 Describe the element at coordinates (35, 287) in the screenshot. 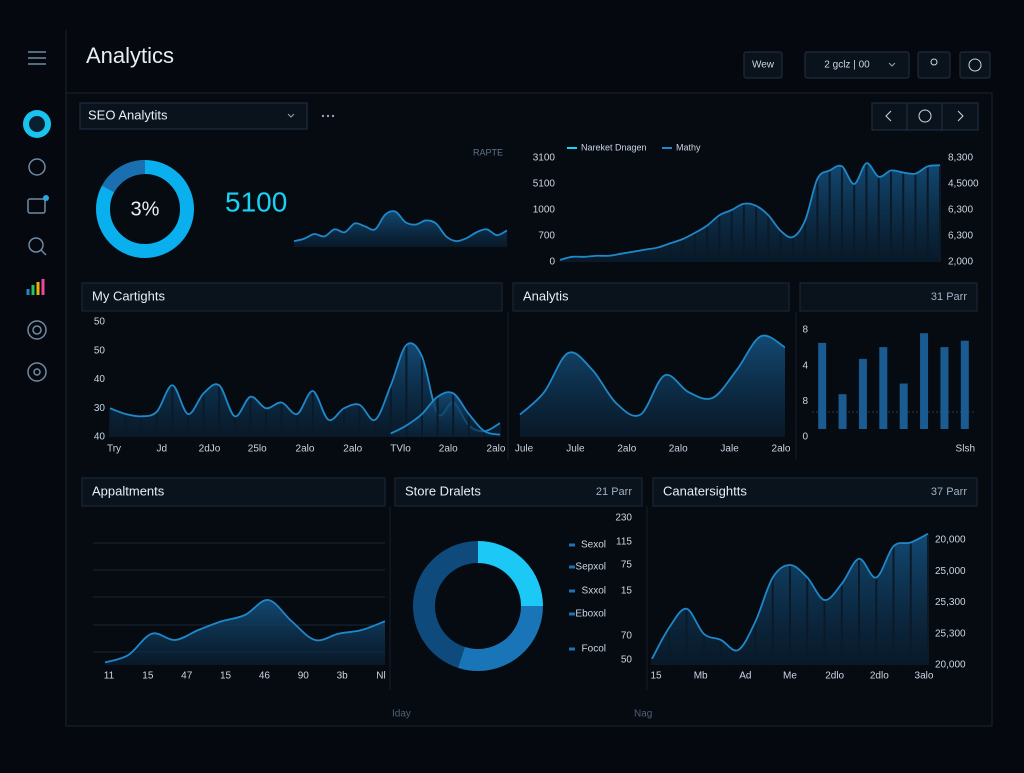

I see `chart-icon` at that location.